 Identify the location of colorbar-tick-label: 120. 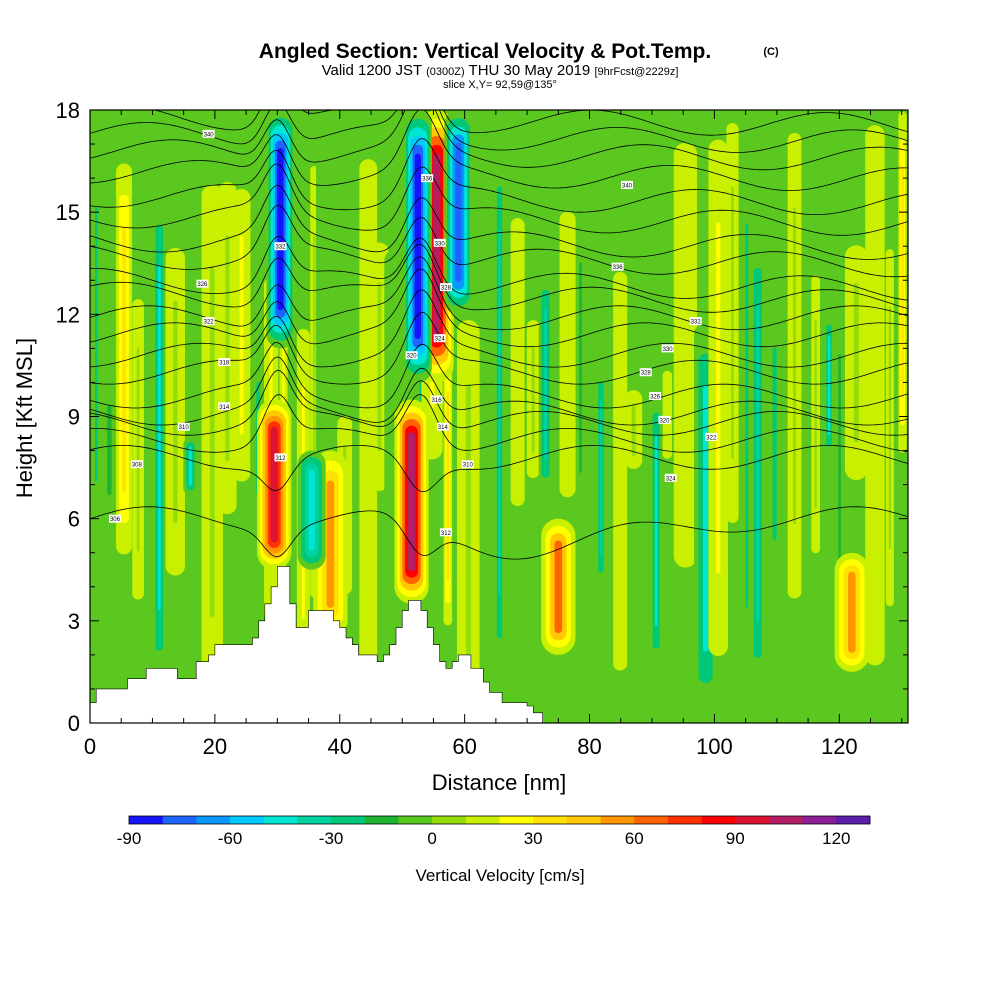
(836, 838).